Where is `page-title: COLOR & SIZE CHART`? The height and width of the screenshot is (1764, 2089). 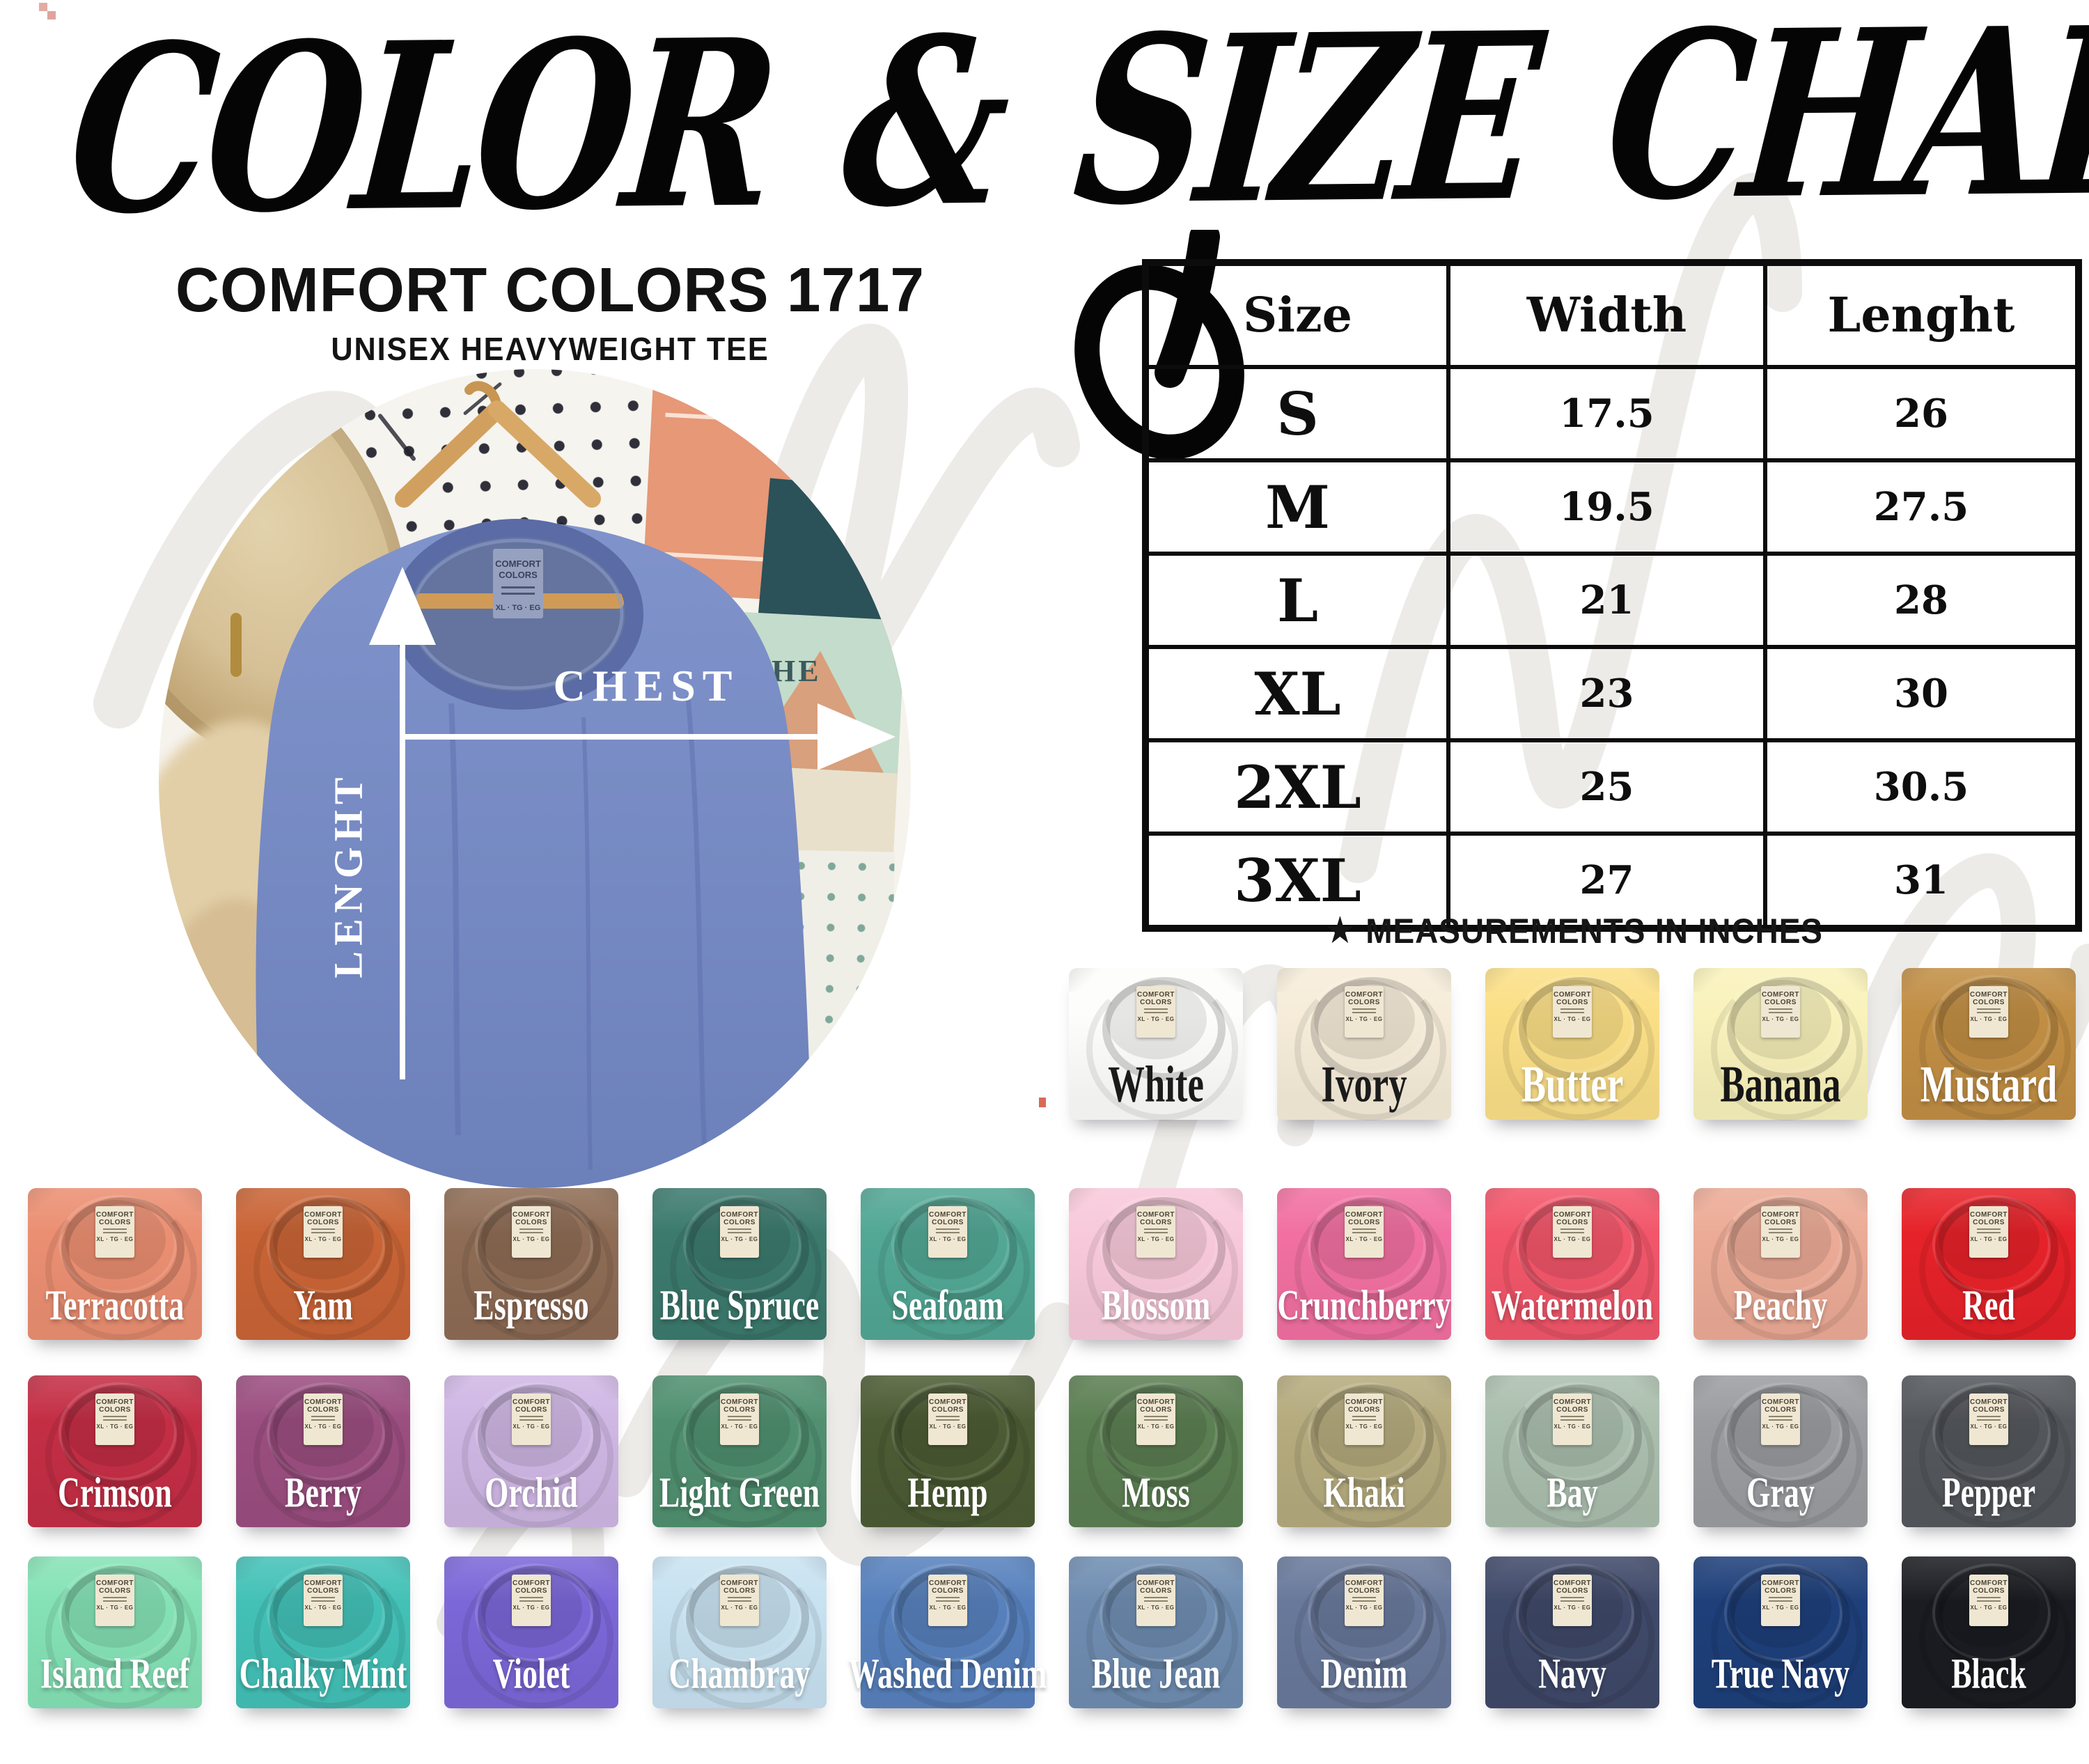 page-title: COLOR & SIZE CHART is located at coordinates (1074, 132).